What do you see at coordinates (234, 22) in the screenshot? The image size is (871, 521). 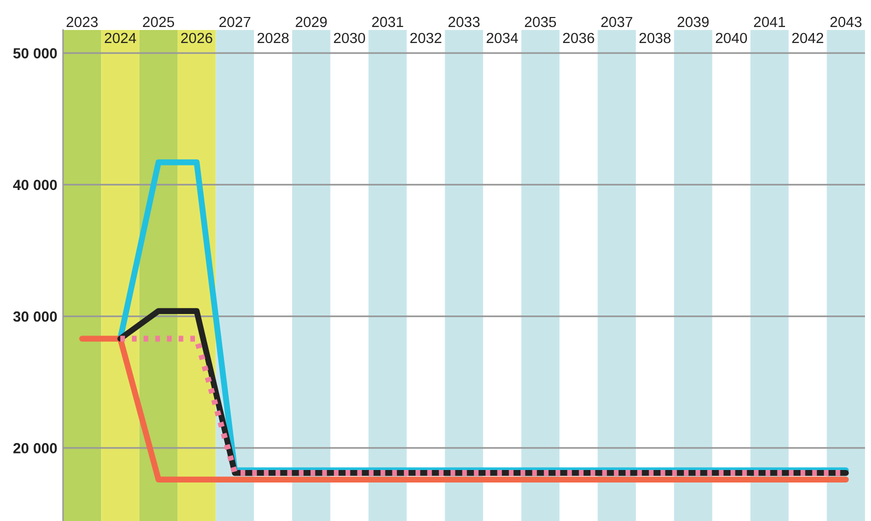 I see `x-tick-label: 2027` at bounding box center [234, 22].